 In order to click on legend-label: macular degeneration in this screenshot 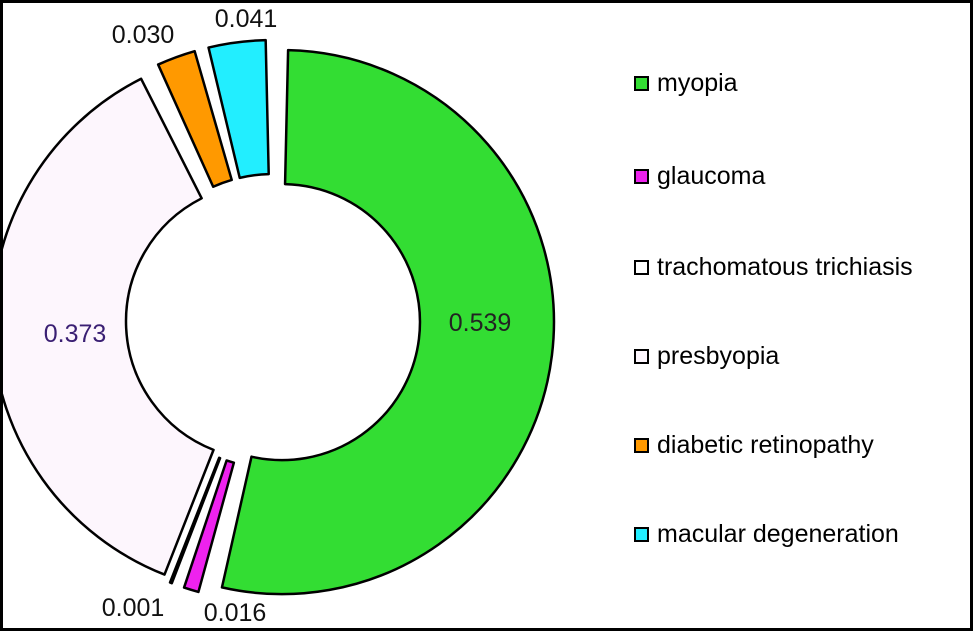, I will do `click(778, 533)`.